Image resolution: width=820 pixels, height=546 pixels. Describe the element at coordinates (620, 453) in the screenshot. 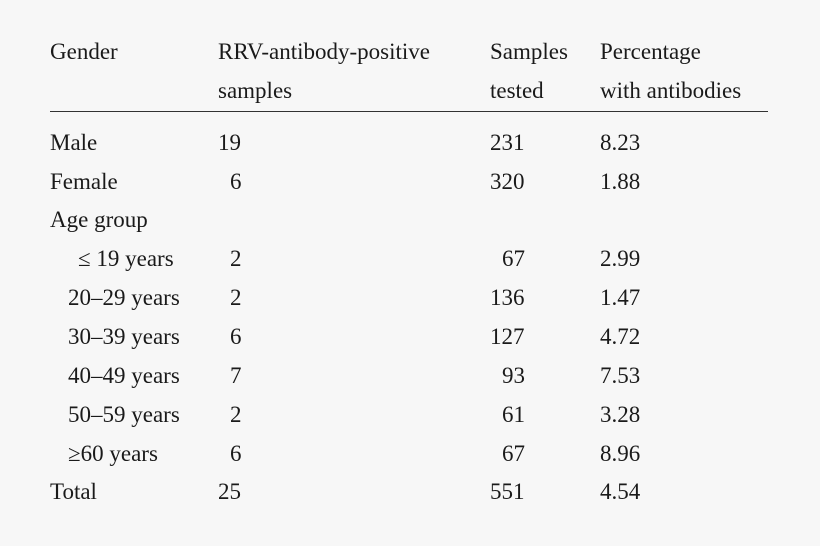

I see `row-pct: 8.96` at that location.